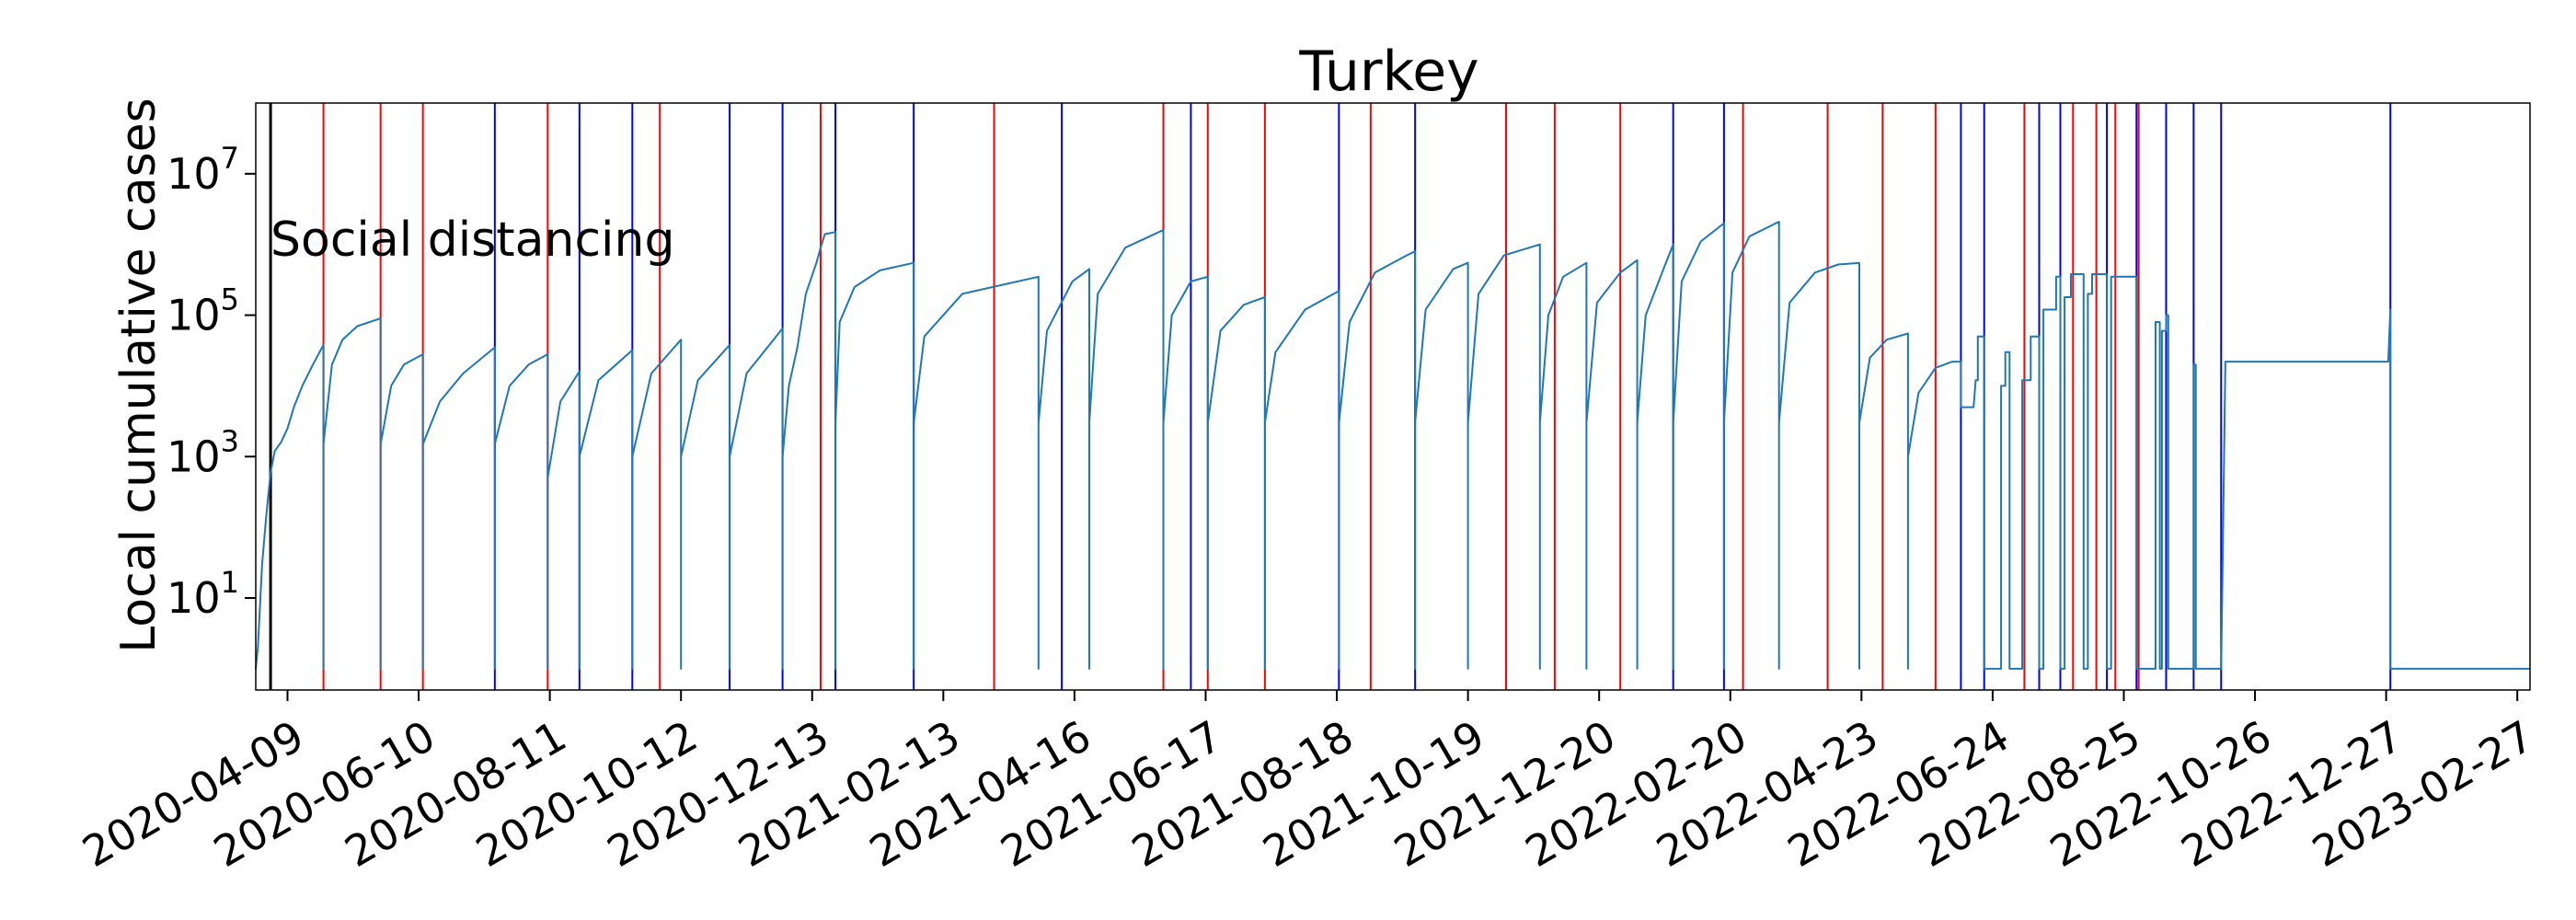  Describe the element at coordinates (1388, 72) in the screenshot. I see `chart-title: Turkey` at that location.